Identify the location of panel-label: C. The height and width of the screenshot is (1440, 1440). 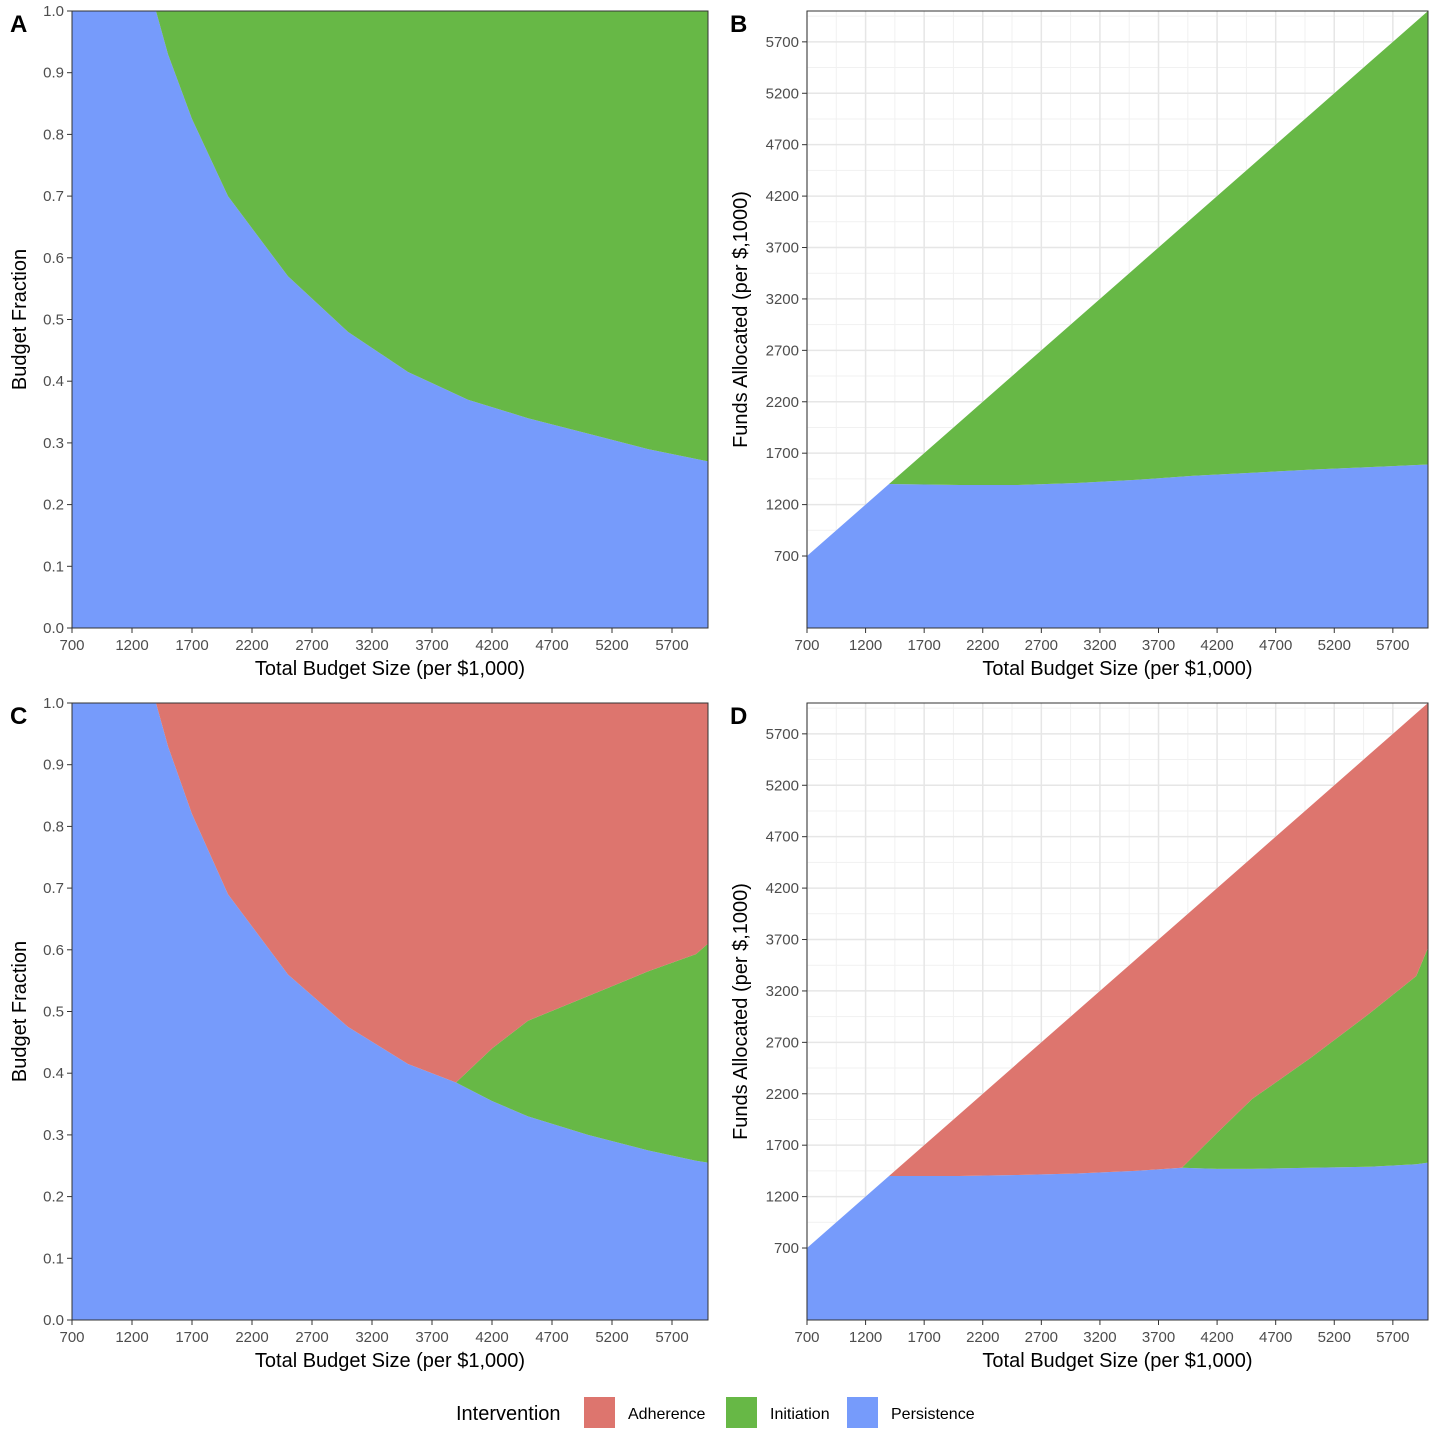
(18, 716).